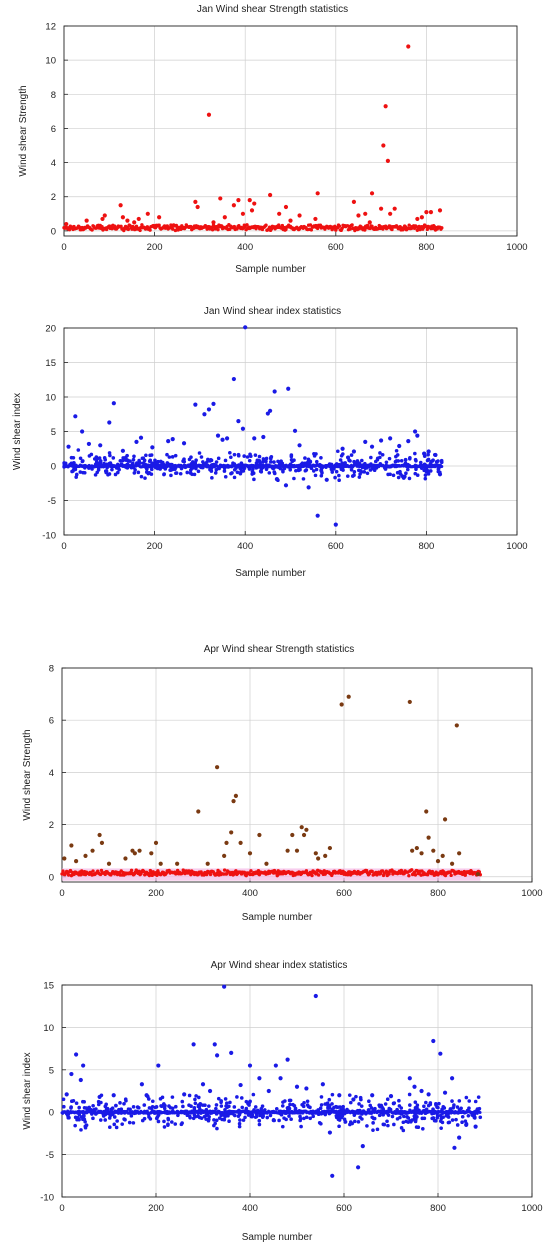 This screenshot has height=1245, width=550. I want to click on y-tick-label: -5, so click(52, 501).